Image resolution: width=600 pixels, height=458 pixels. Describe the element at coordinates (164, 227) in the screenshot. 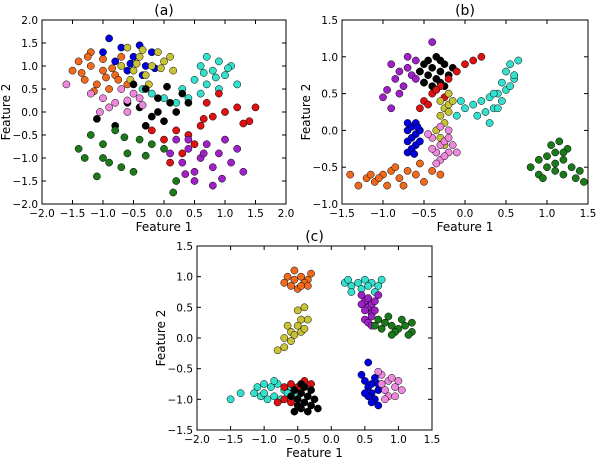

I see `x-axis-label: Feature 1` at that location.